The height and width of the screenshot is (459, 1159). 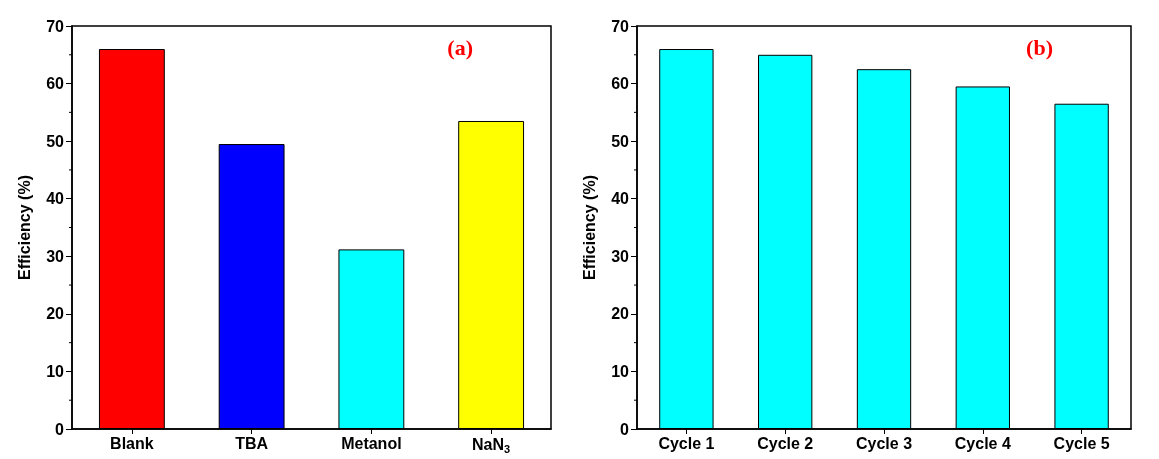 I want to click on annotation: (a), so click(x=460, y=47).